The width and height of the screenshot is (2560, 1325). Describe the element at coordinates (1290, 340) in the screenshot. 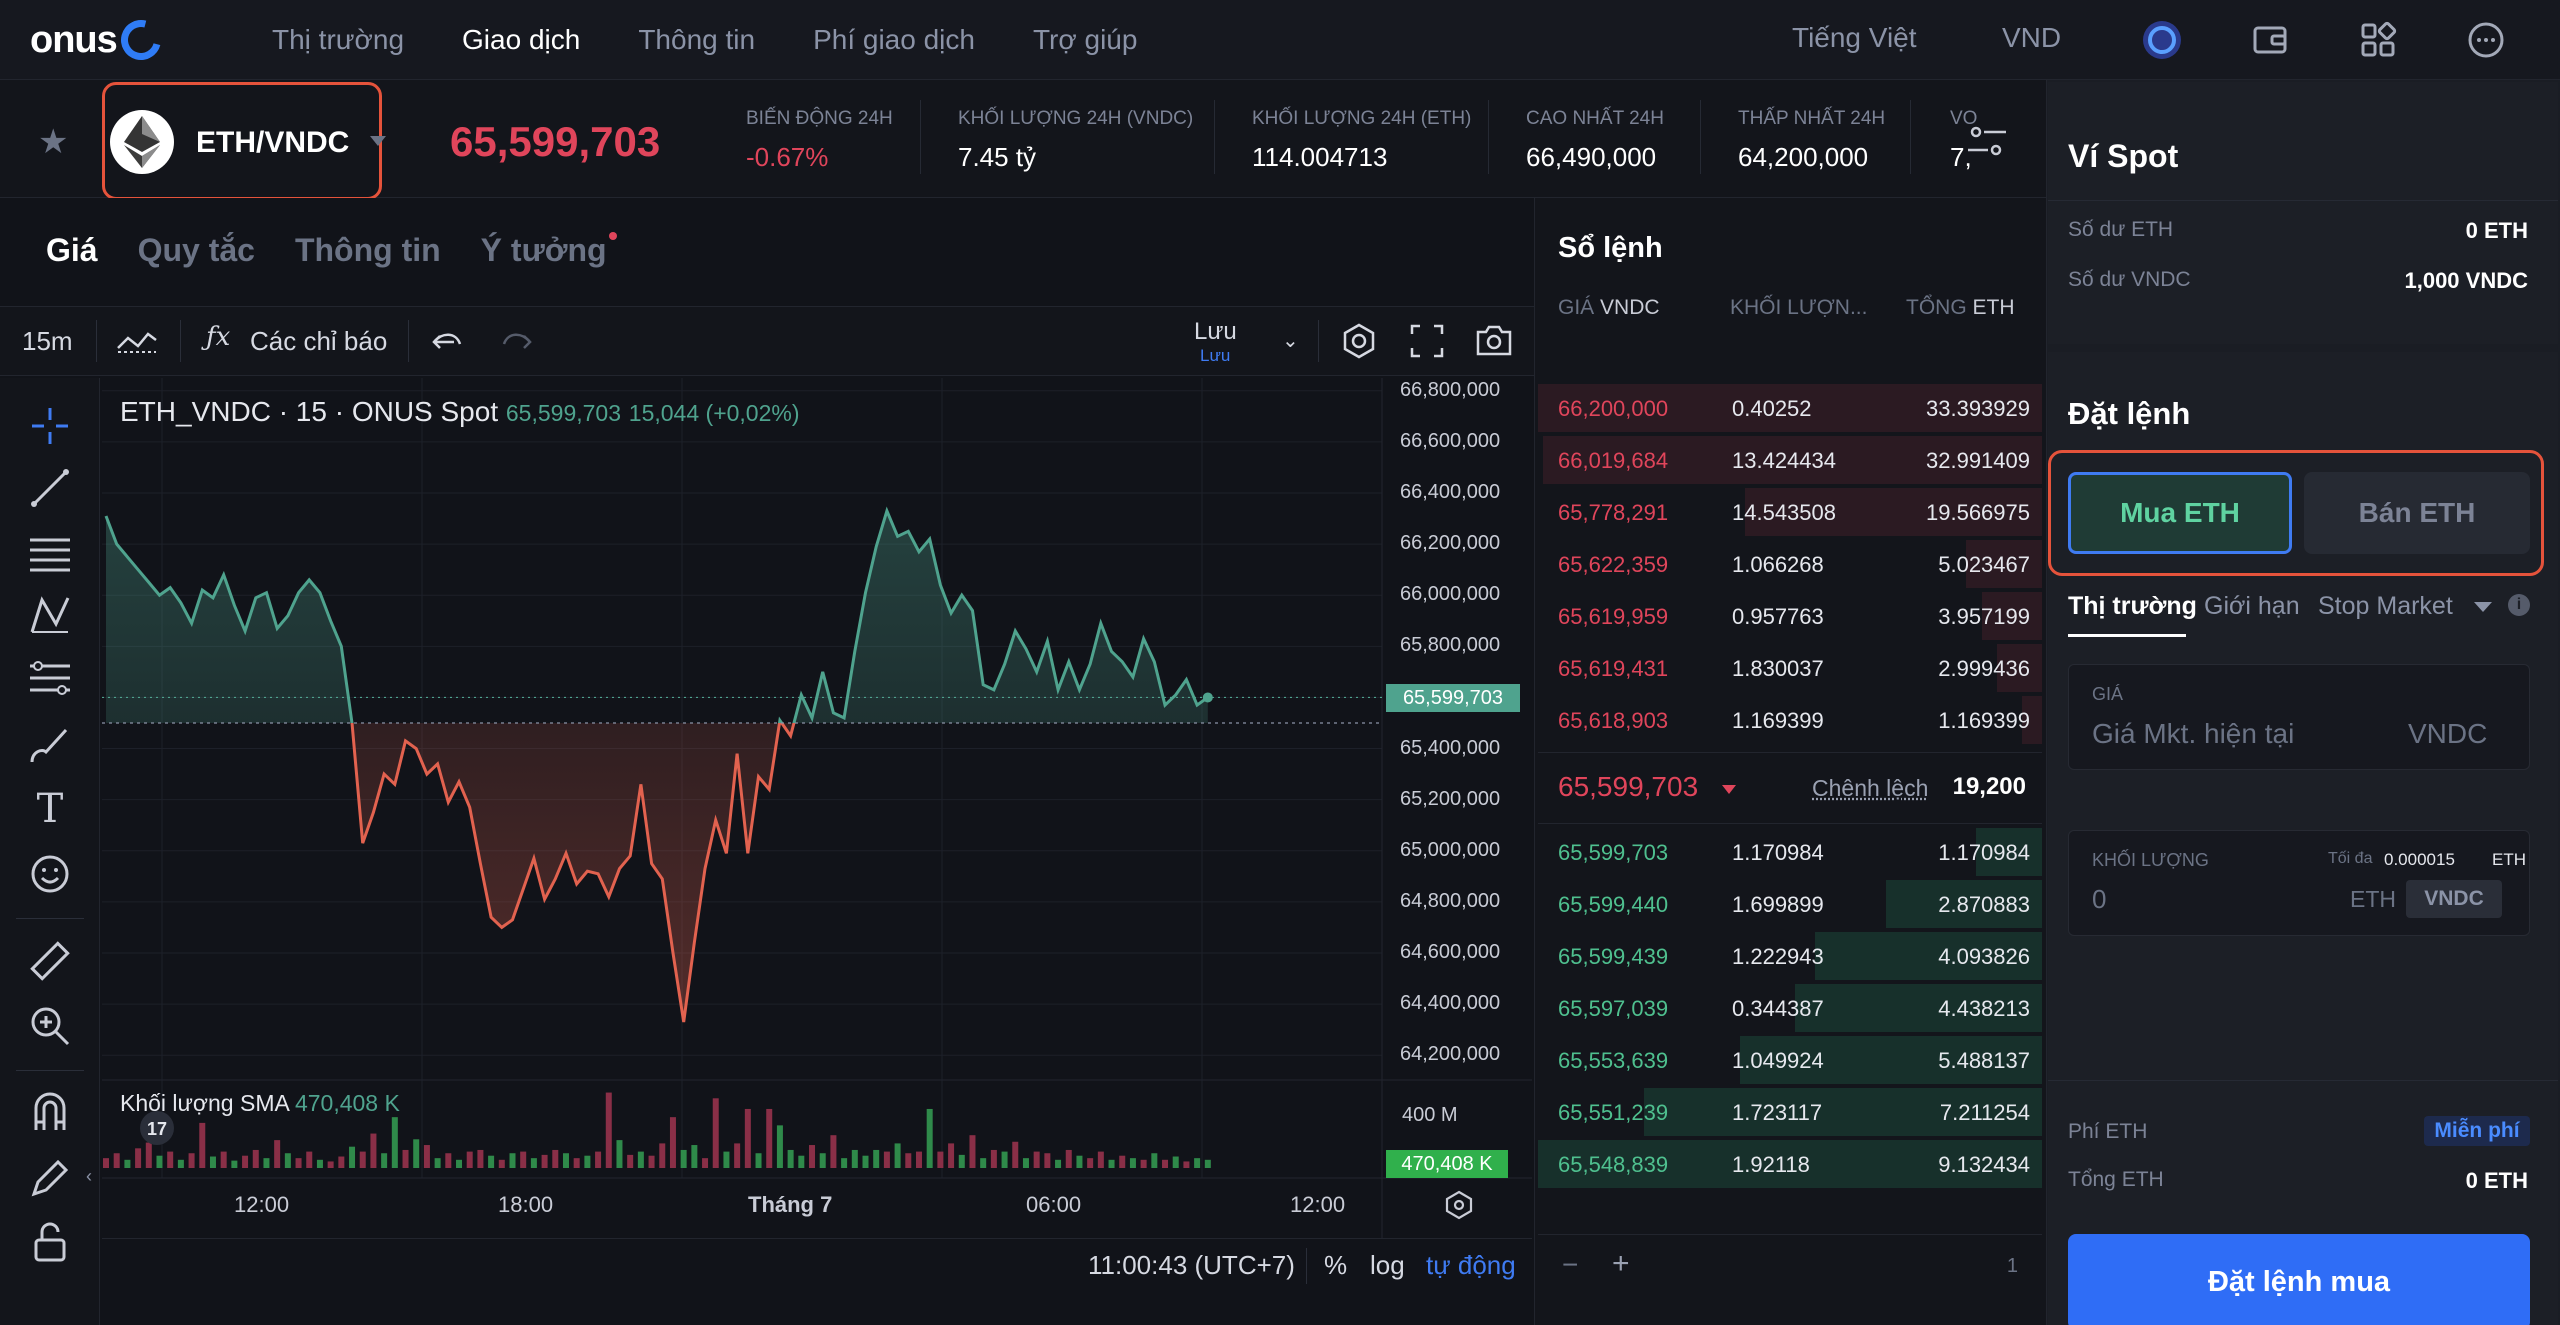

I see `save-dropdown-chevron-icon: ⌄` at that location.